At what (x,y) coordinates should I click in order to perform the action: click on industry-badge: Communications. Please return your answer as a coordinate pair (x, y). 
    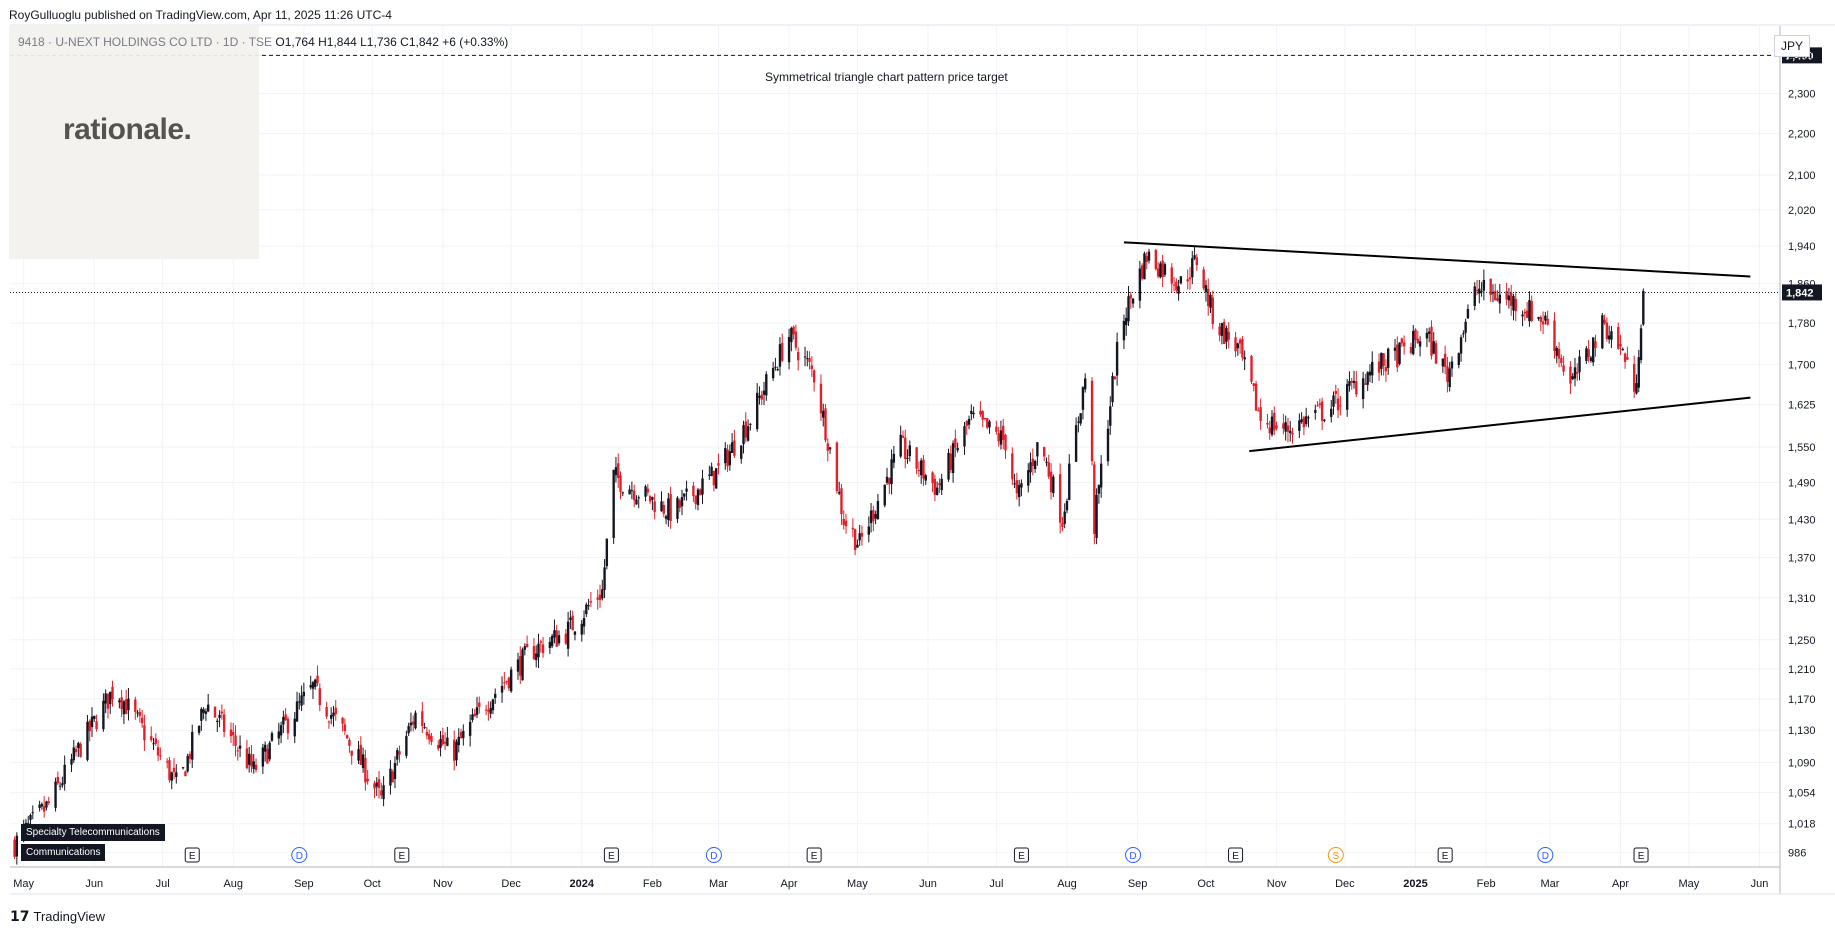
    Looking at the image, I should click on (63, 852).